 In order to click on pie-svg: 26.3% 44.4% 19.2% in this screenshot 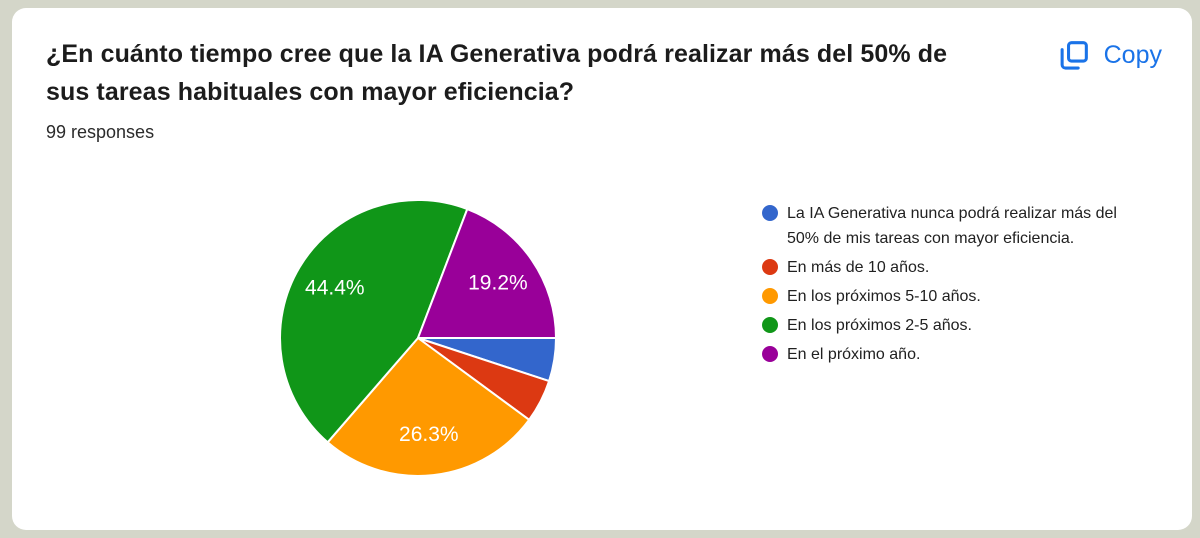, I will do `click(418, 338)`.